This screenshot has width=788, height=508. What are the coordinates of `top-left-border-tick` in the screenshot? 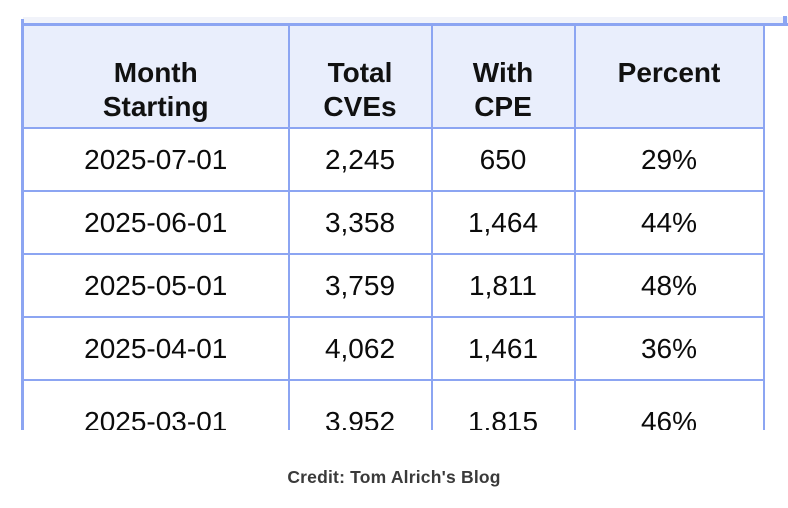 It's located at (22, 22).